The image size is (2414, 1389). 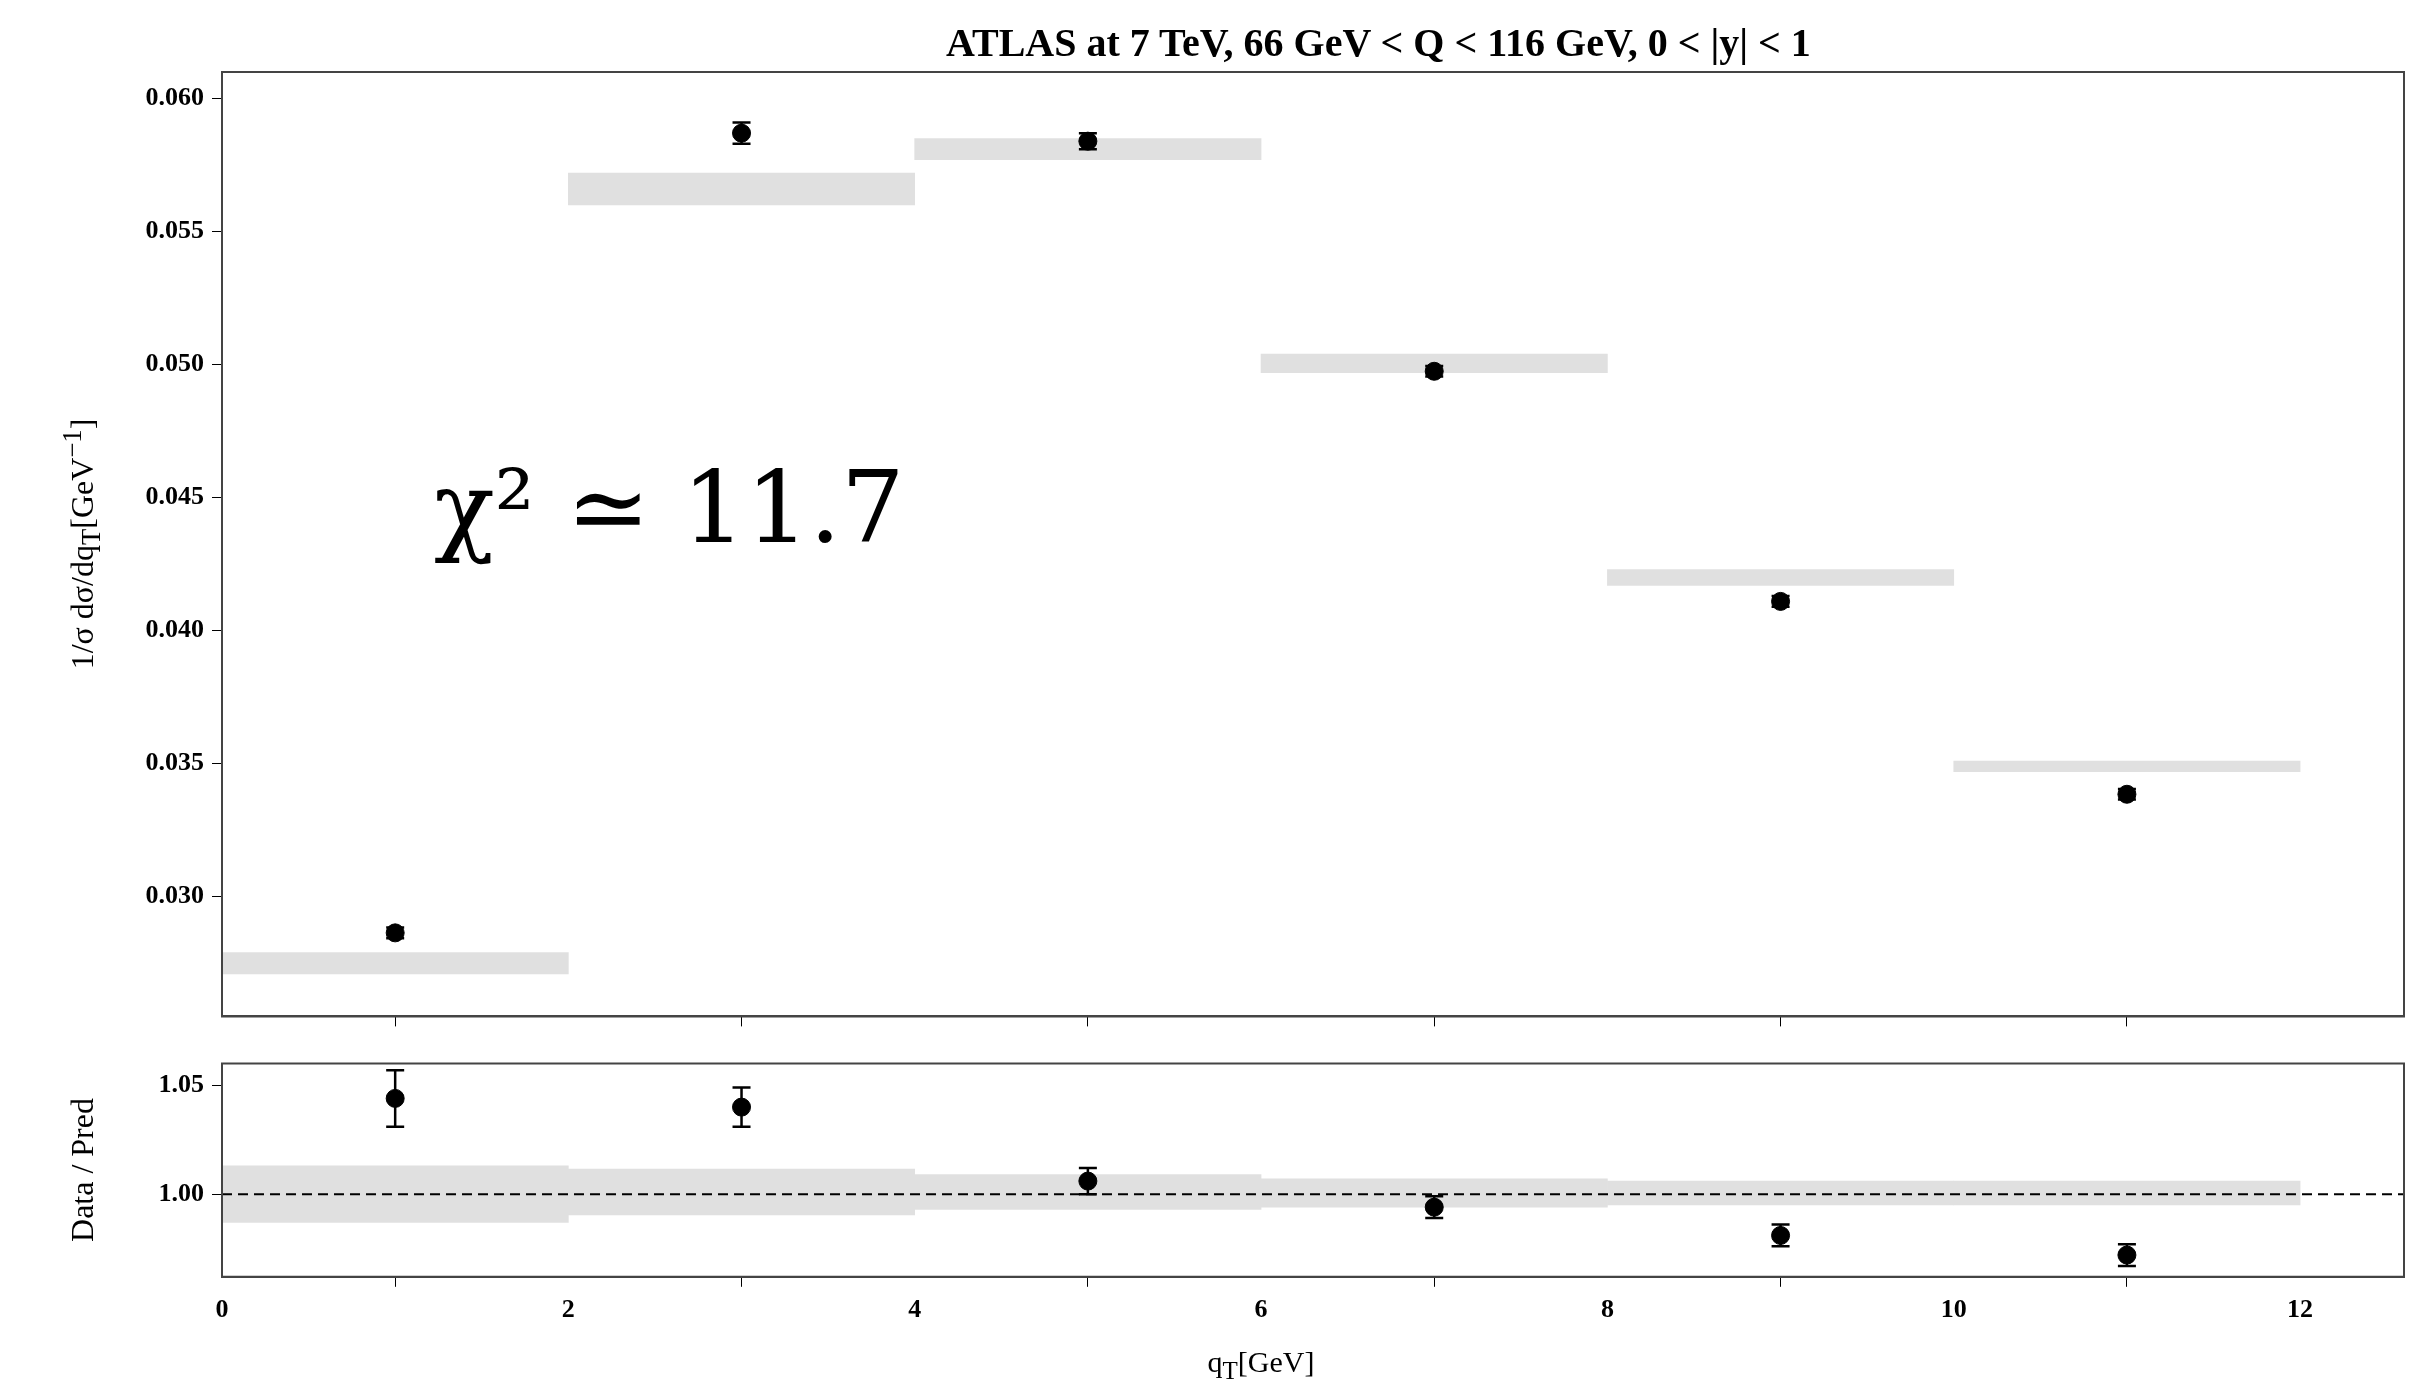 I want to click on x-tick-label: 8, so click(x=1607, y=1309).